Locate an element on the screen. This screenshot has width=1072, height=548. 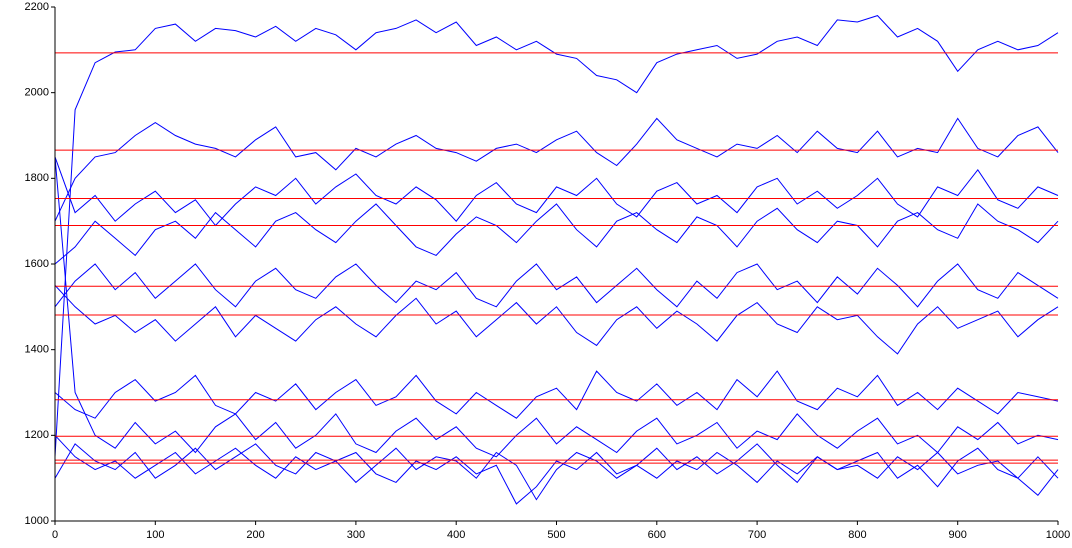
y-tick-label: 2000 is located at coordinates (37, 93).